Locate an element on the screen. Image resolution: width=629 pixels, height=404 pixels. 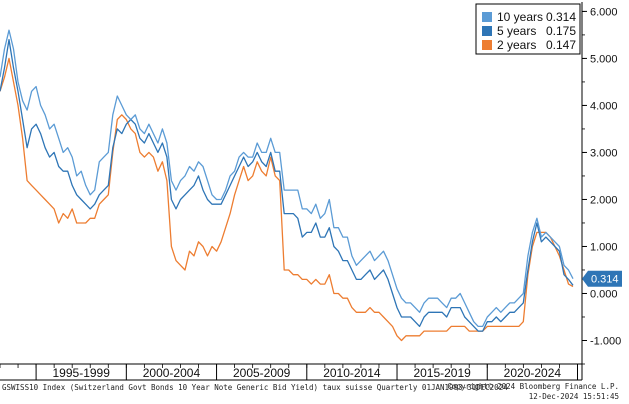
x-tick-label: 2010-2014 is located at coordinates (352, 373).